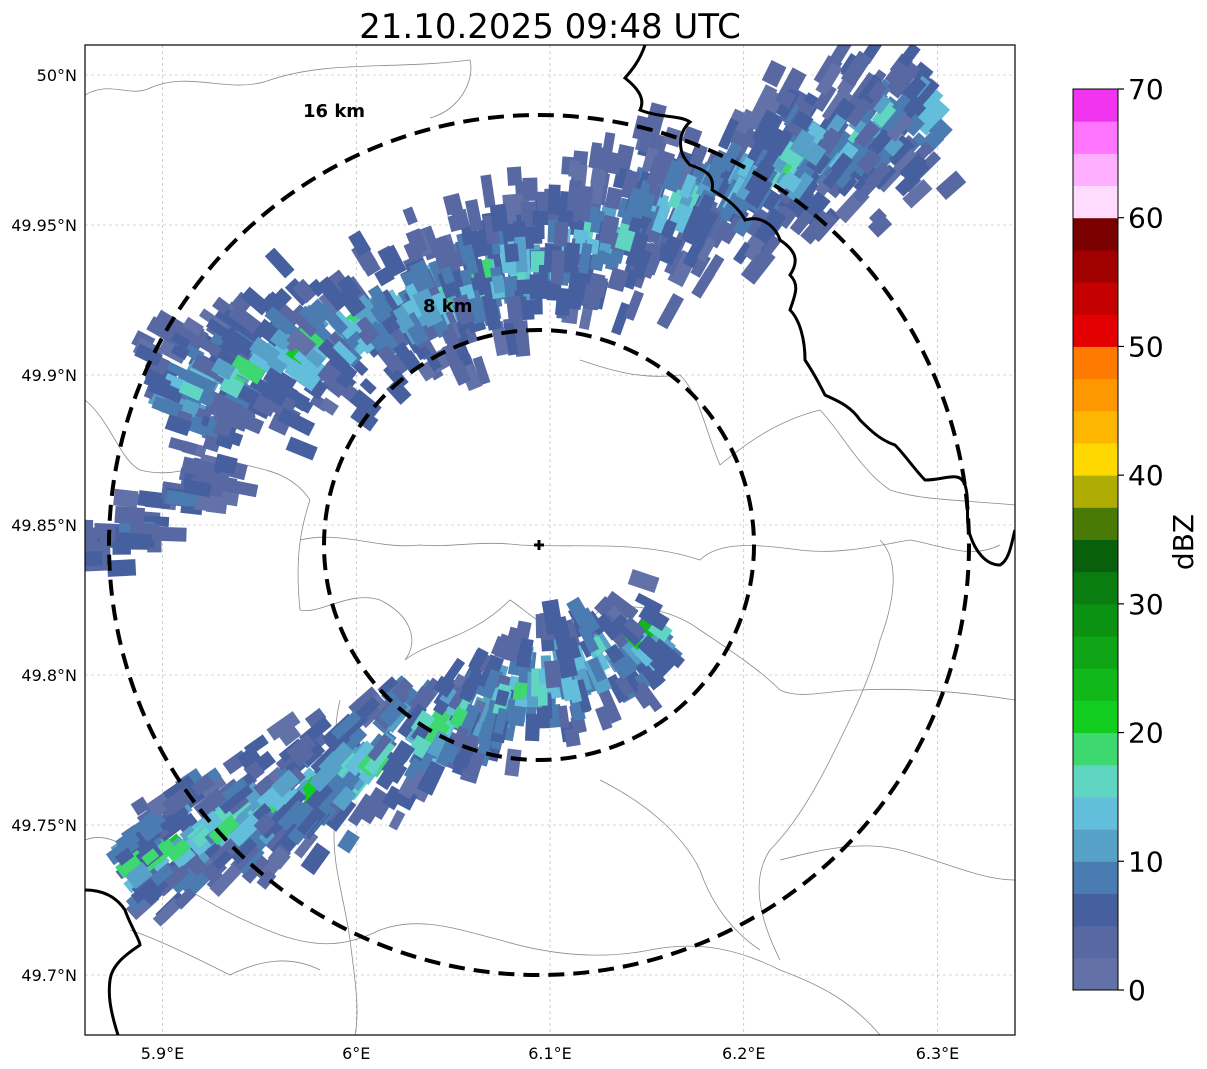 The image size is (1207, 1069). What do you see at coordinates (356, 1053) in the screenshot?
I see `lon-tick-label: 6°E` at bounding box center [356, 1053].